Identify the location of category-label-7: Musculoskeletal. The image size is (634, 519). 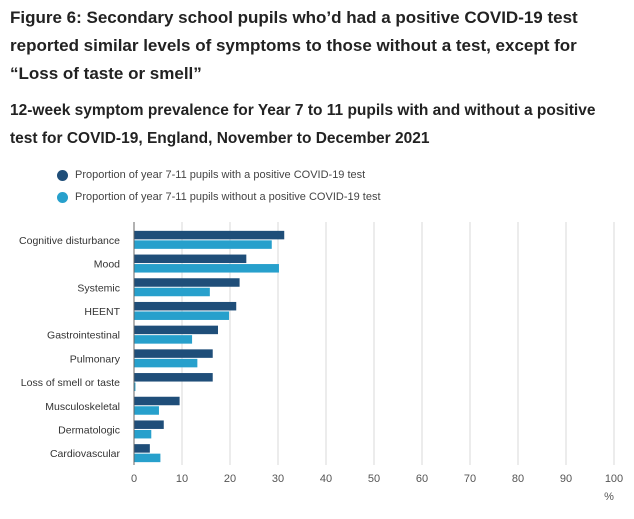
(82, 407).